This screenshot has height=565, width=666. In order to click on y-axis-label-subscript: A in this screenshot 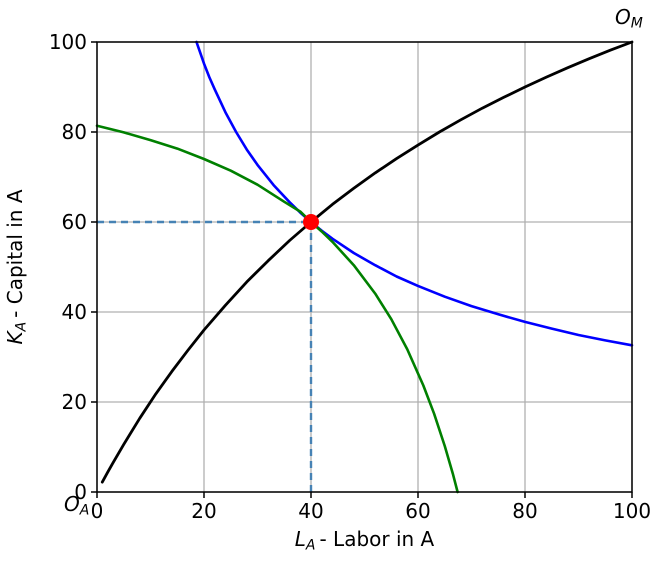, I will do `click(21, 326)`.